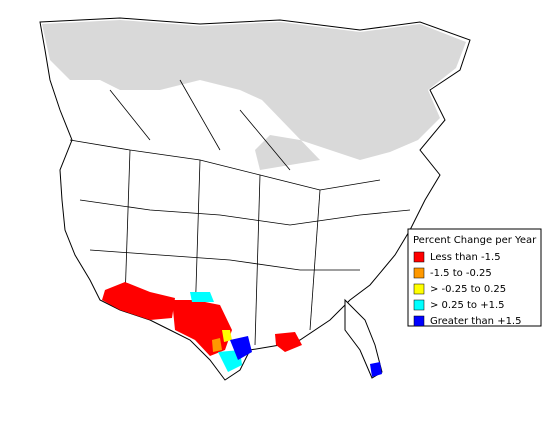  Describe the element at coordinates (461, 273) in the screenshot. I see `legend-label: -1.5 to -0.25` at that location.